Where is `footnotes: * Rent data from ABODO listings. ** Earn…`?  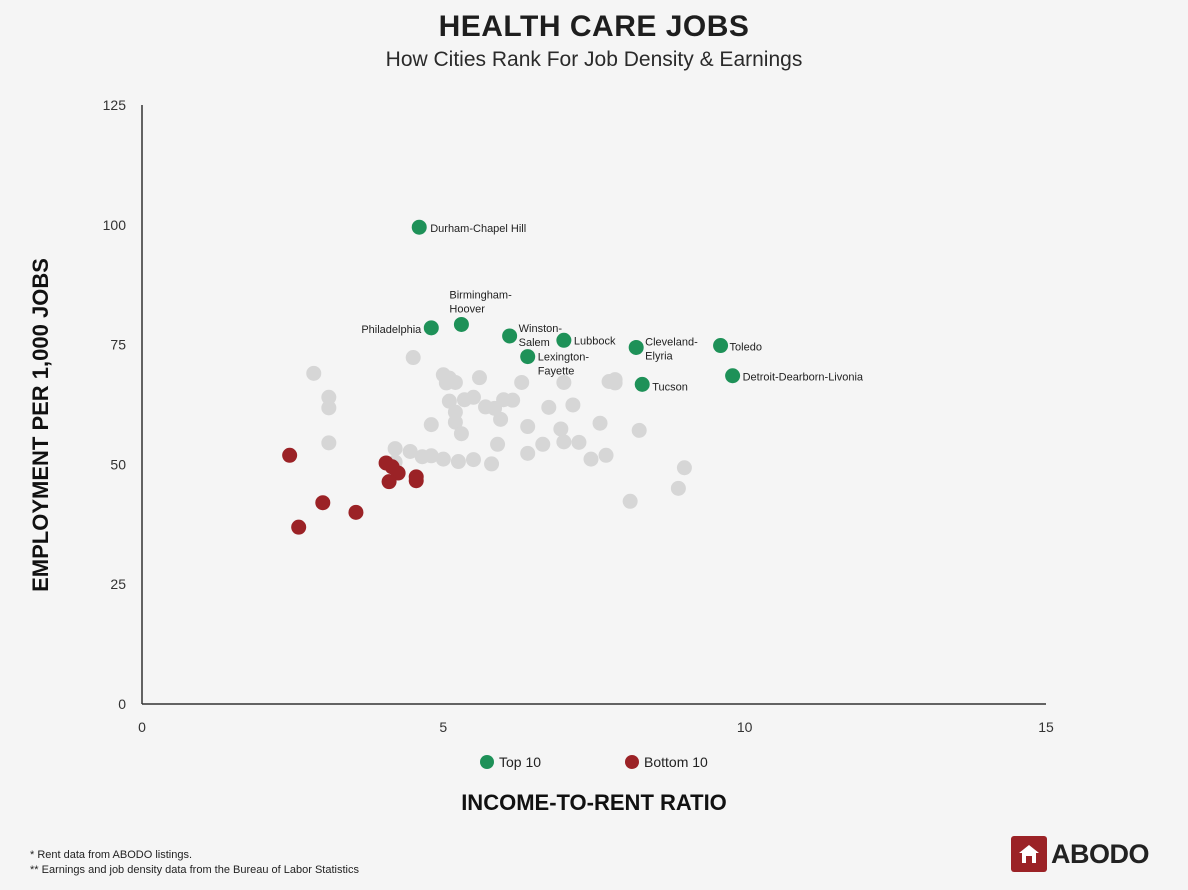
footnotes: * Rent data from ABODO listings. ** Earn… is located at coordinates (194, 863).